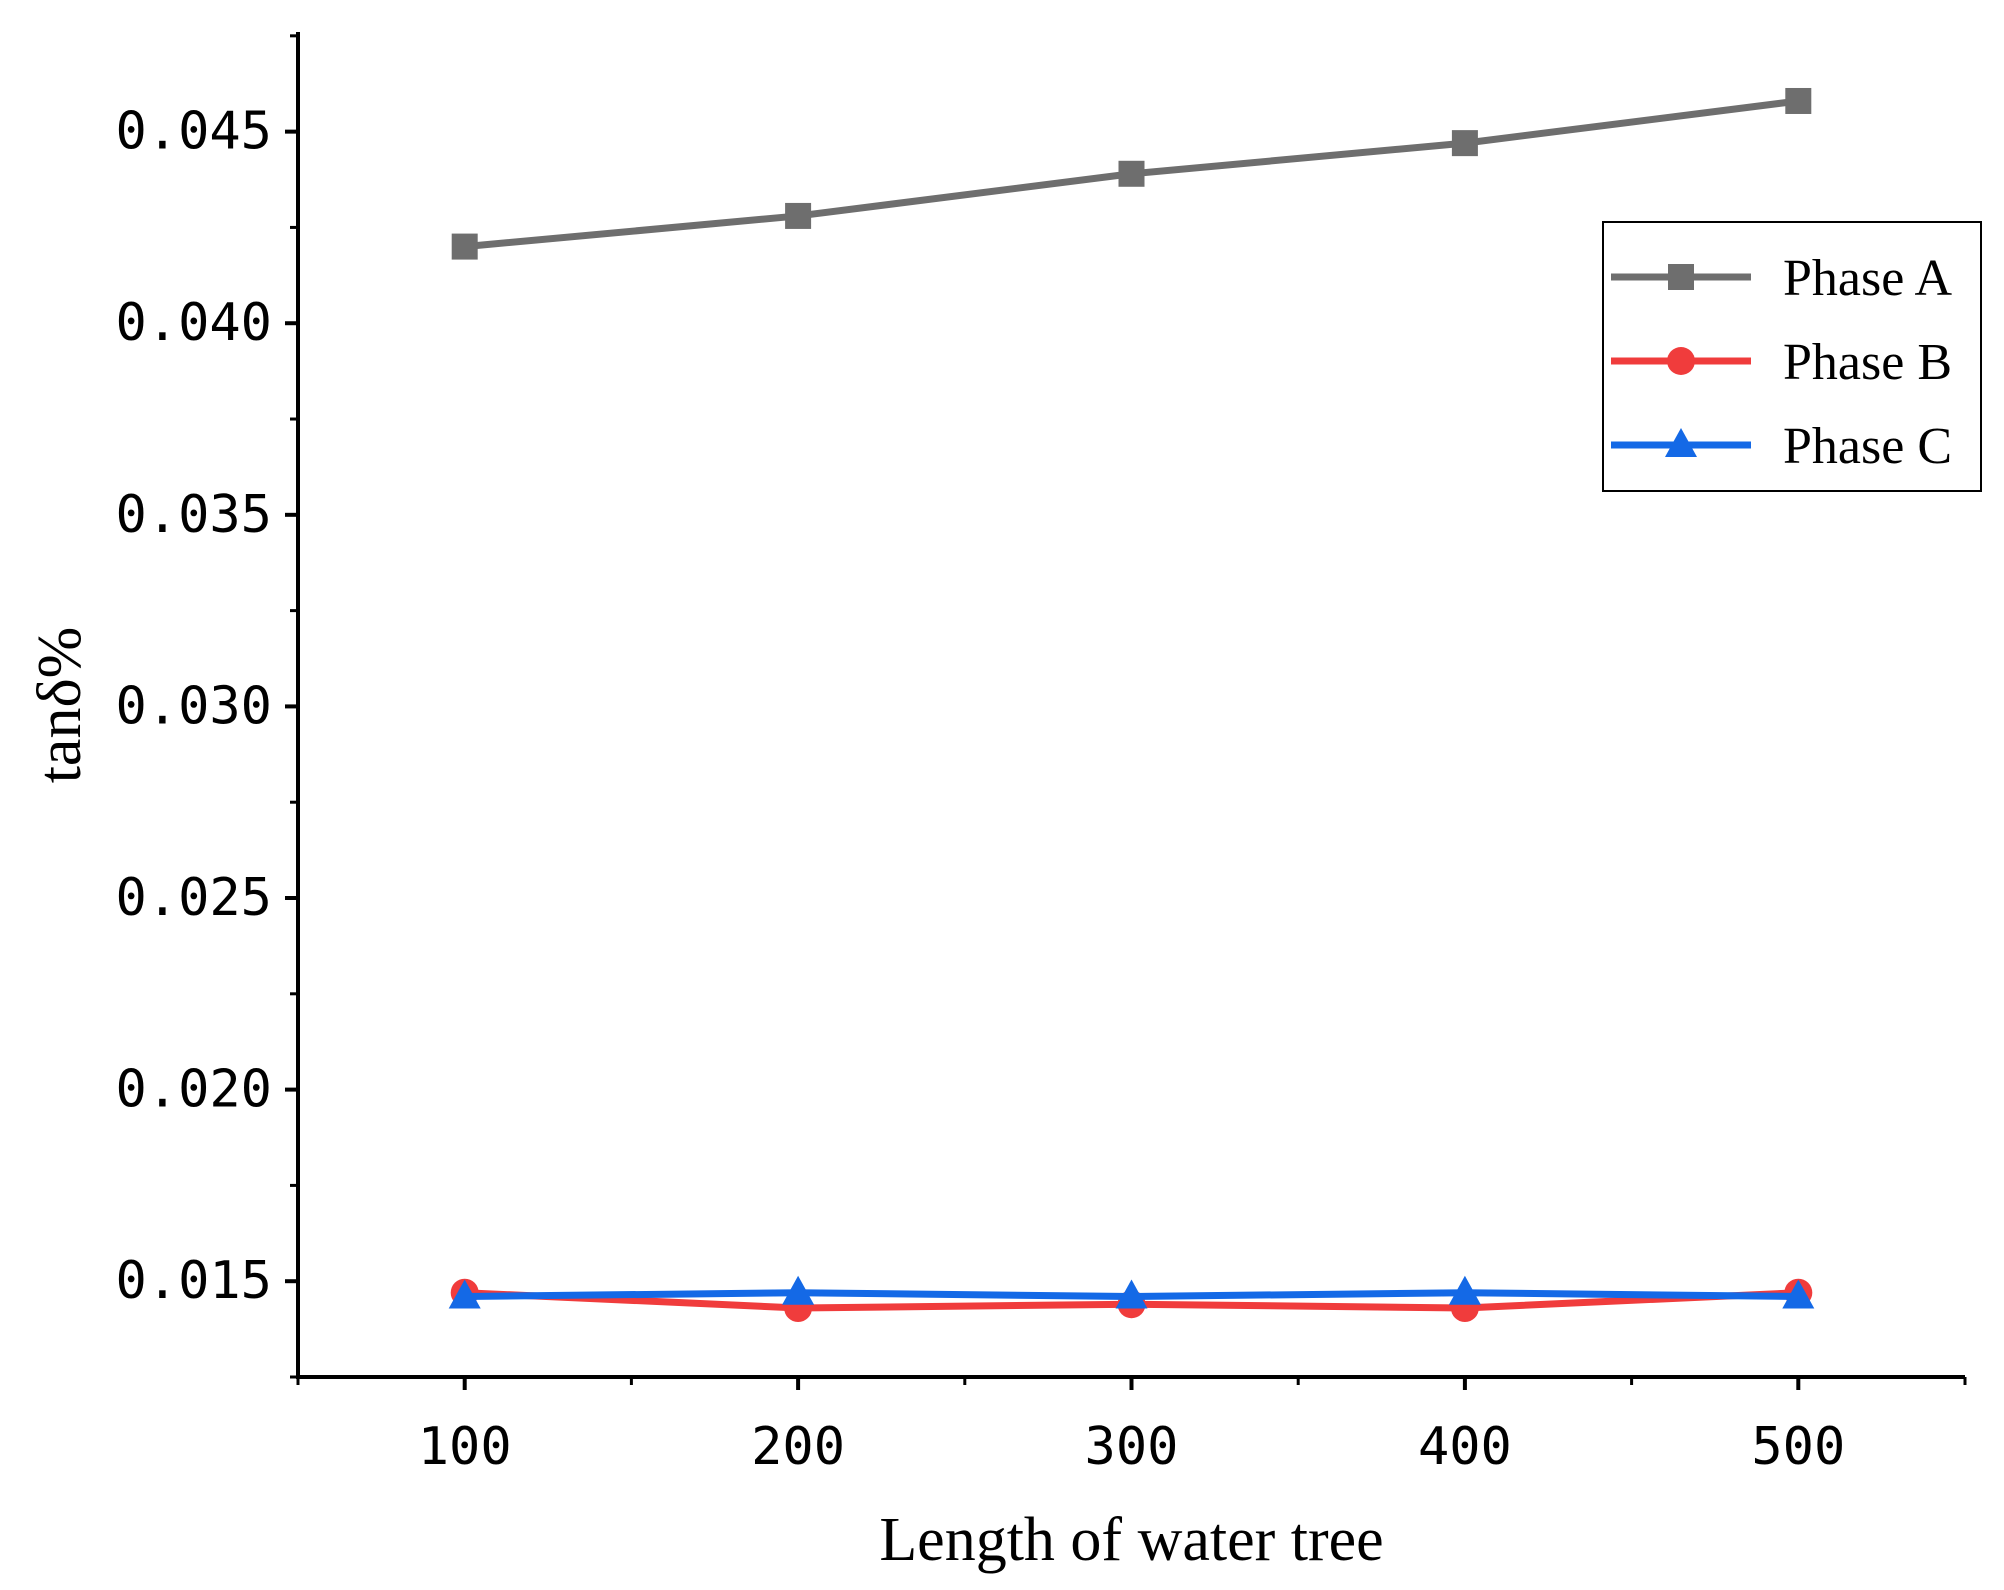  I want to click on legend-item: Phase A, so click(1781, 278).